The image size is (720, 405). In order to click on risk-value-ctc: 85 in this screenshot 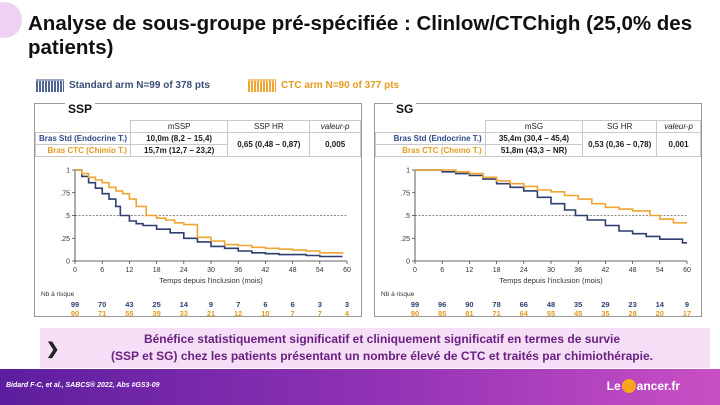, I will do `click(442, 313)`.